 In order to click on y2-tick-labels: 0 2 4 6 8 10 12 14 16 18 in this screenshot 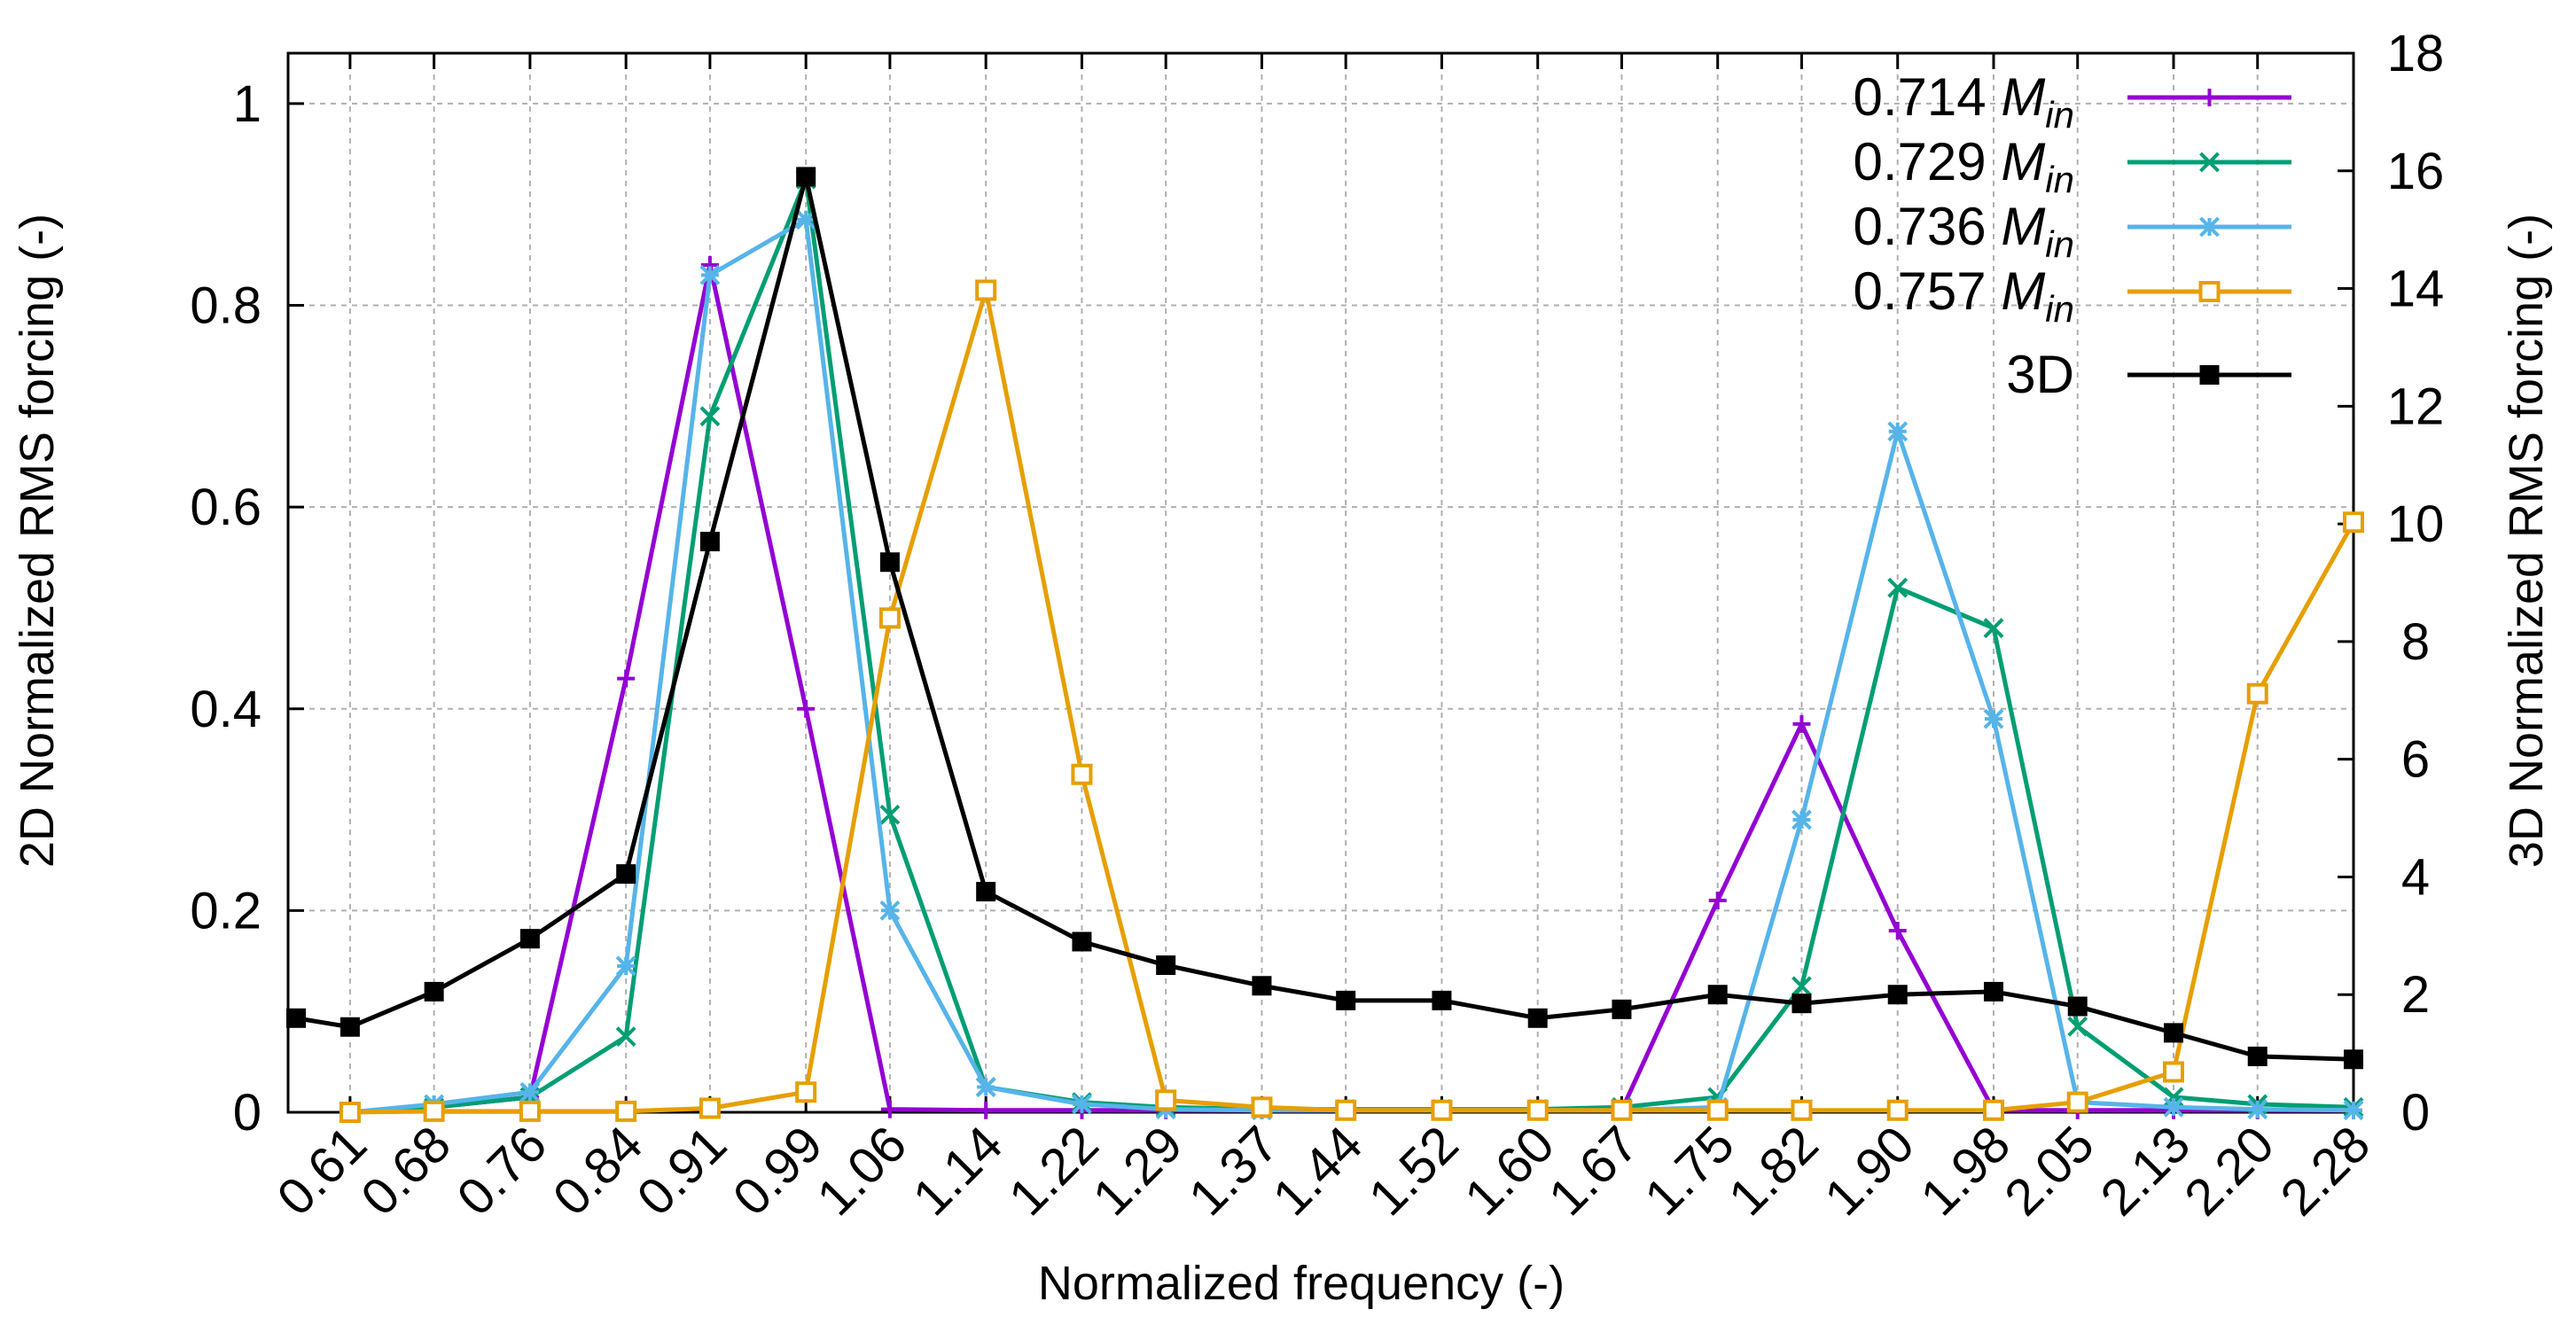, I will do `click(2416, 583)`.